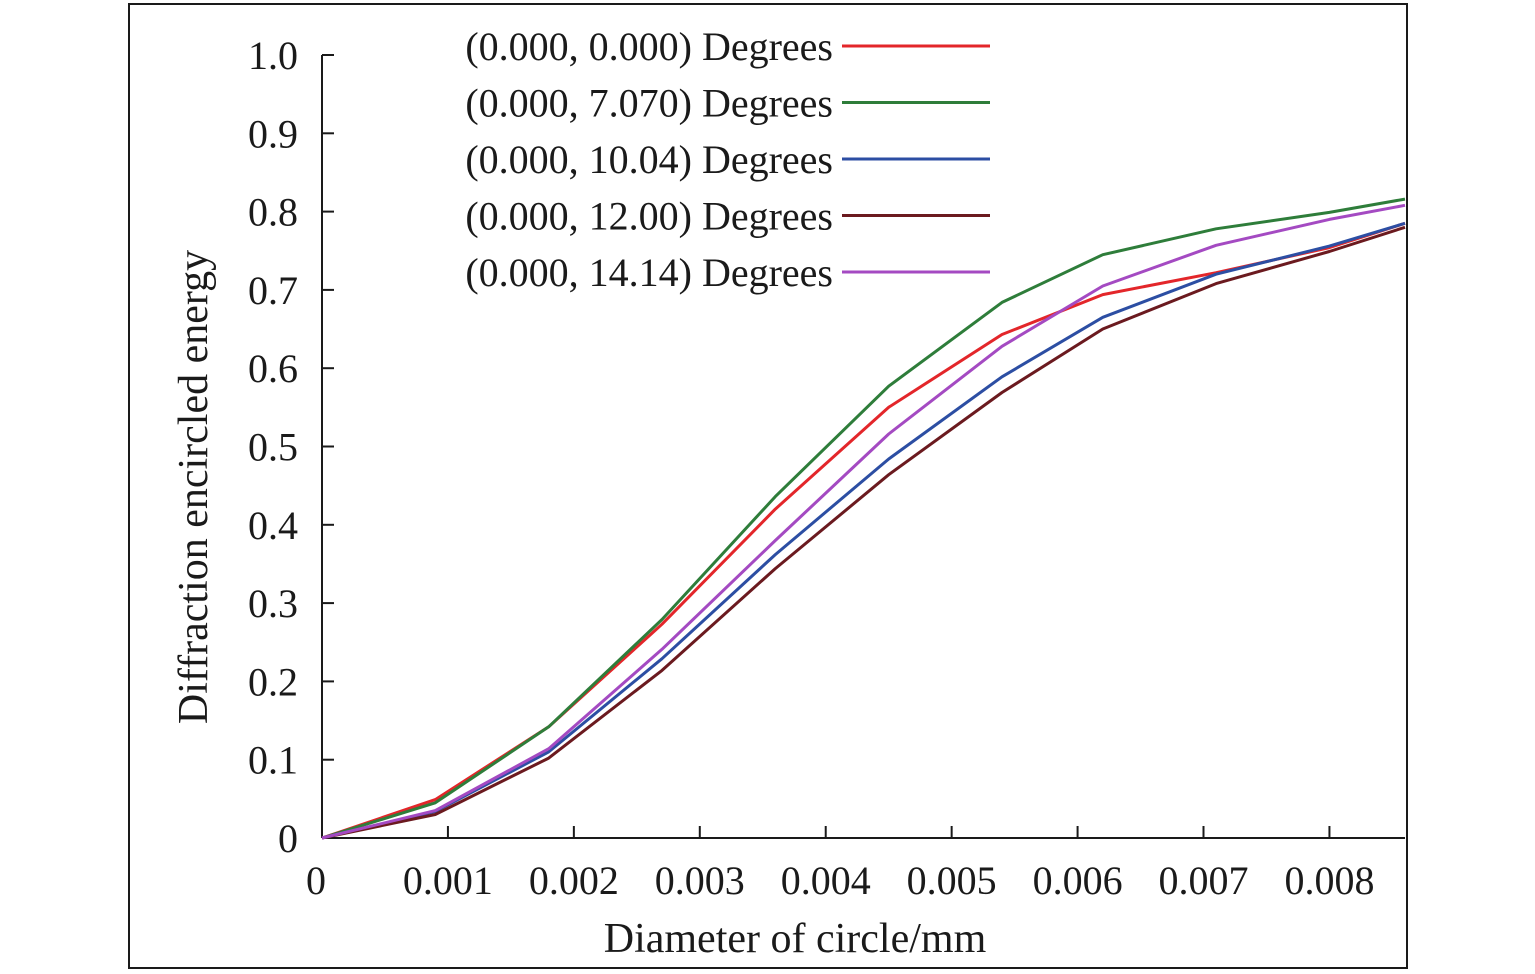 This screenshot has height=974, width=1535. I want to click on y-tick-label: 0, so click(288, 838).